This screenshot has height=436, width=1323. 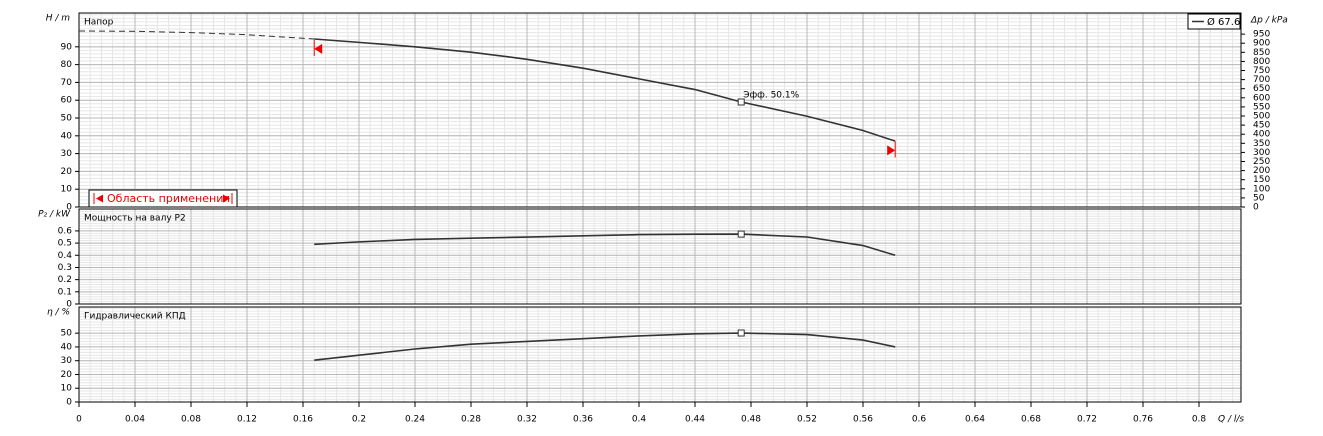 What do you see at coordinates (771, 95) in the screenshot?
I see `bep-label: Эфф. 50.1%` at bounding box center [771, 95].